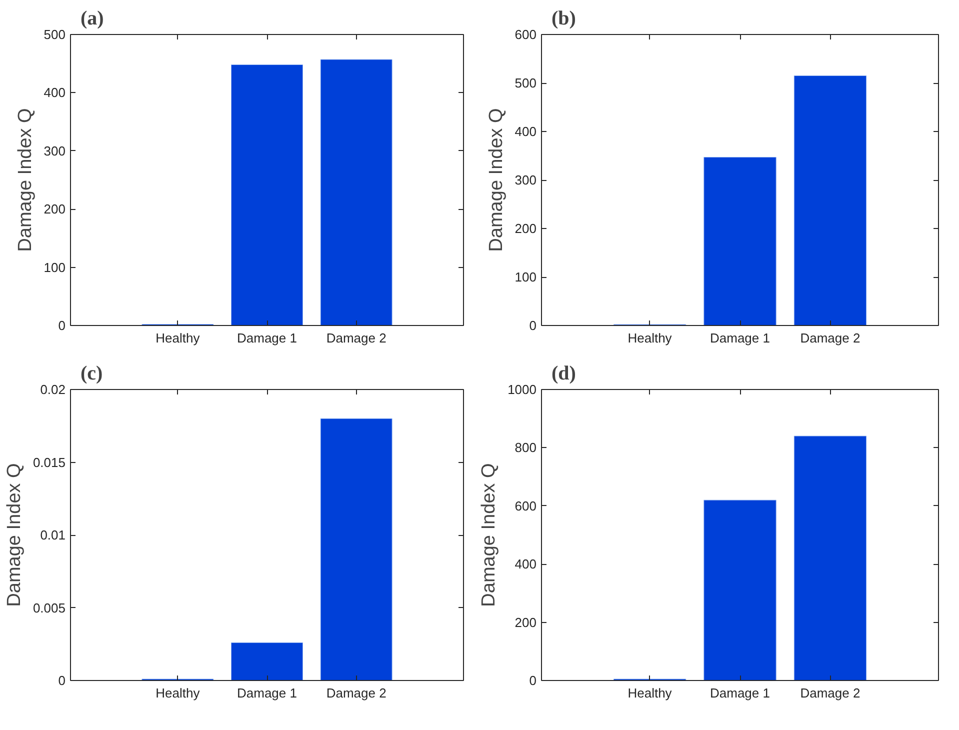  Describe the element at coordinates (49, 608) in the screenshot. I see `y-tick-label: 0.005` at that location.